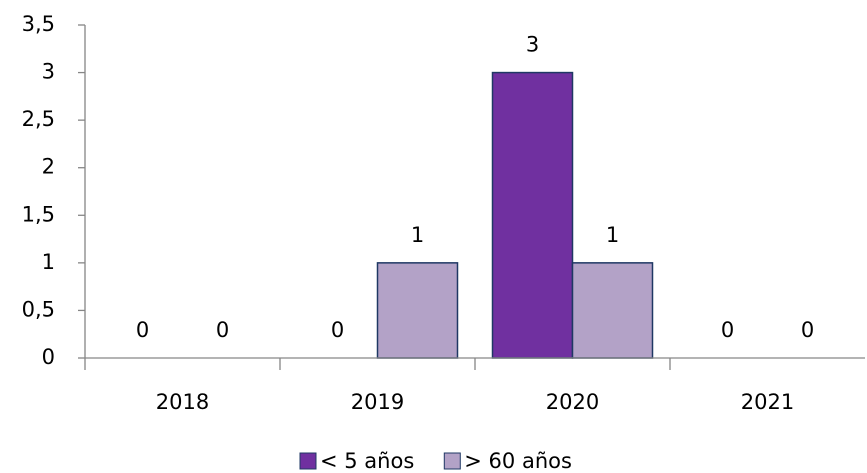 Image resolution: width=867 pixels, height=473 pixels. I want to click on y-tick-label: 3,5, so click(38, 24).